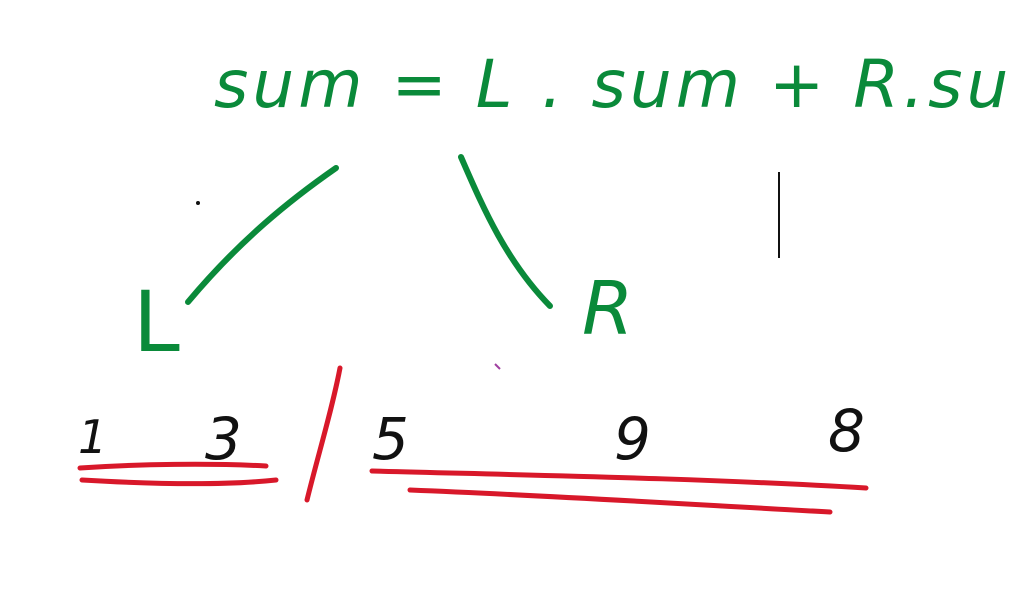  What do you see at coordinates (612, 84) in the screenshot?
I see `sum-formula: sum = L . sum + R.sum` at bounding box center [612, 84].